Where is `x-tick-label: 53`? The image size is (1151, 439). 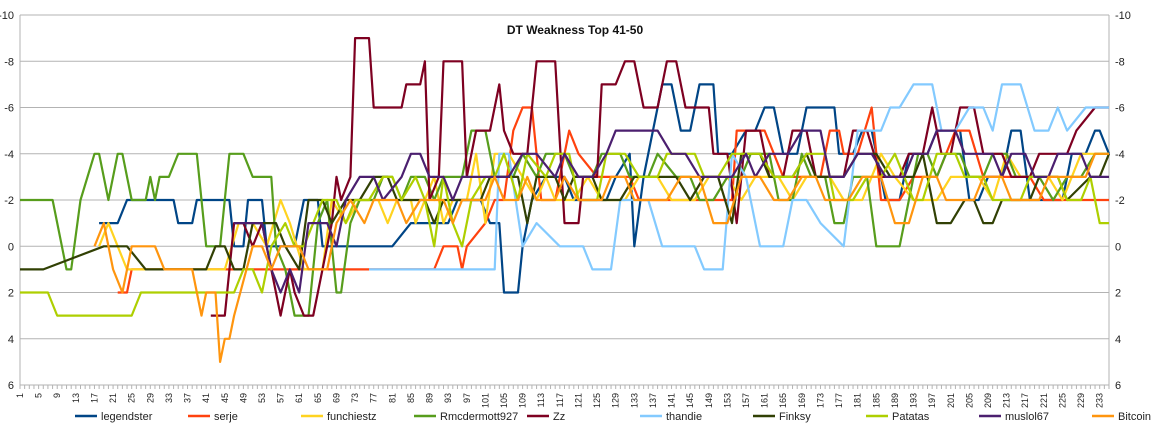
x-tick-label: 53 is located at coordinates (262, 398).